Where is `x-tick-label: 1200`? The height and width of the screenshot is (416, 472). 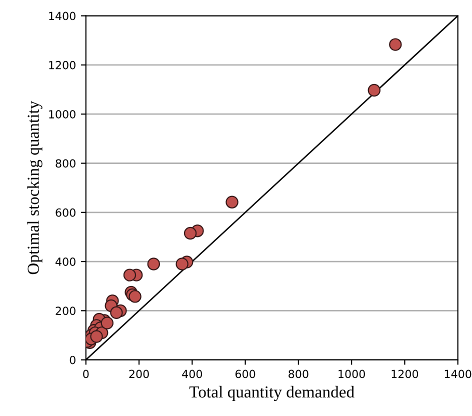
x-tick-label: 1200 is located at coordinates (405, 374).